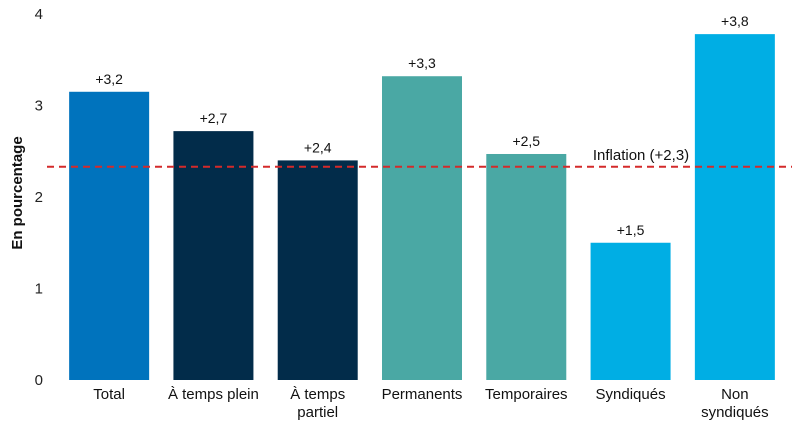 The image size is (800, 441). I want to click on y-tick-label: 2, so click(39, 197).